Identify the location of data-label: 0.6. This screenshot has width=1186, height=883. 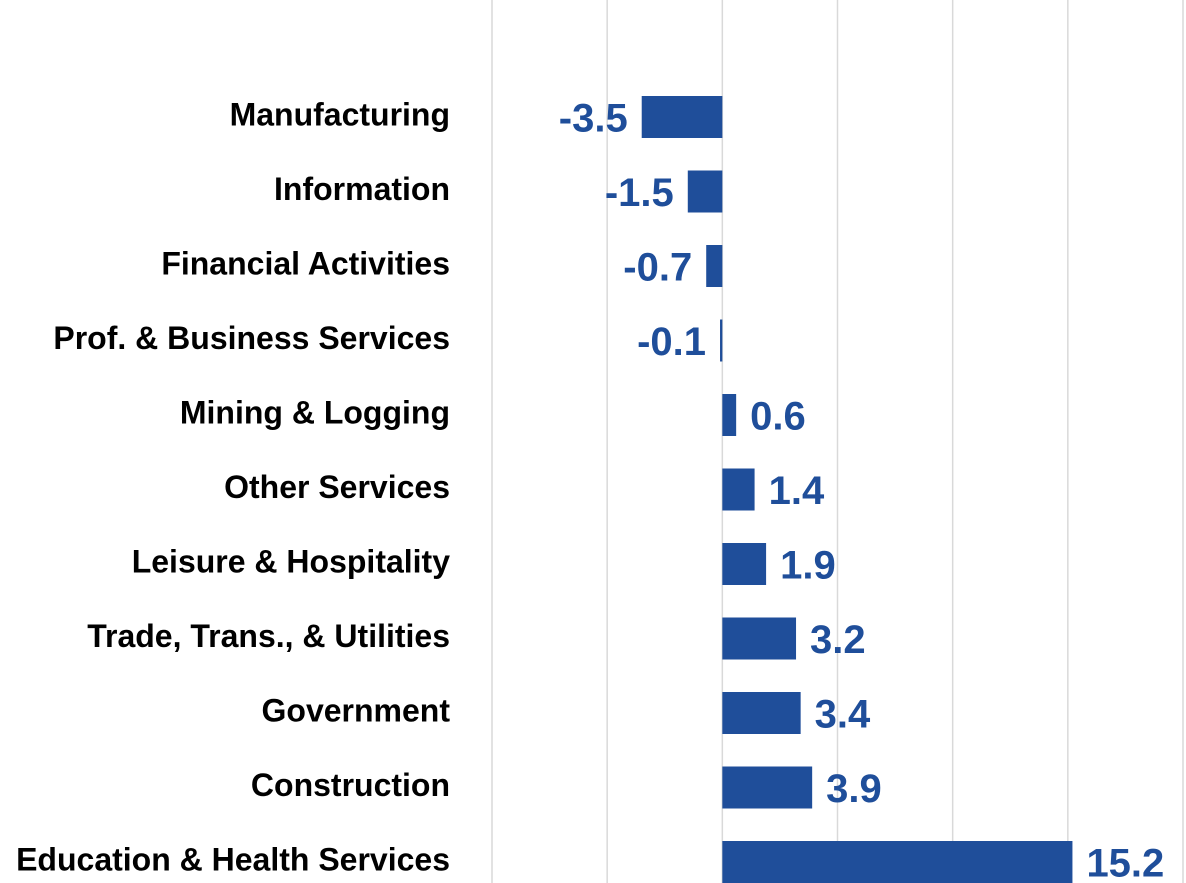
(778, 417).